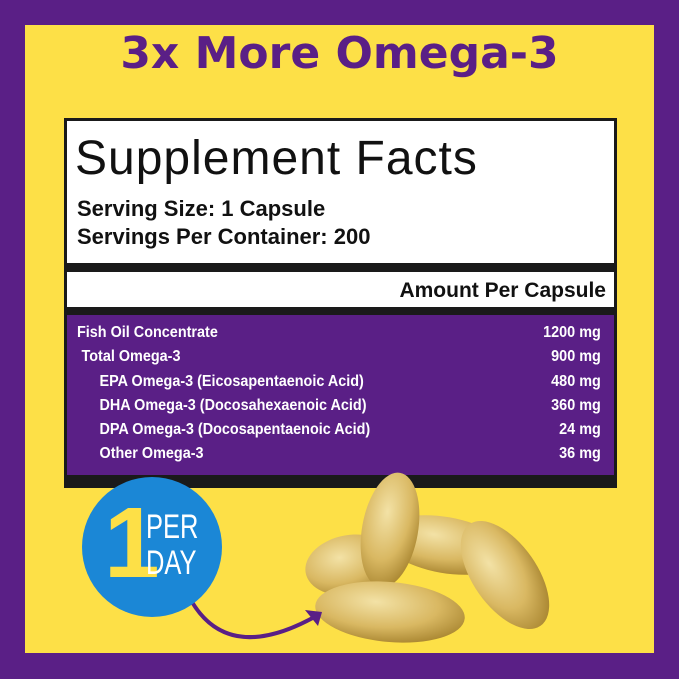 Image resolution: width=679 pixels, height=679 pixels. Describe the element at coordinates (231, 381) in the screenshot. I see `nutrient-name: EPA Omega-3 (Eicosapentaenoic Acid)` at that location.